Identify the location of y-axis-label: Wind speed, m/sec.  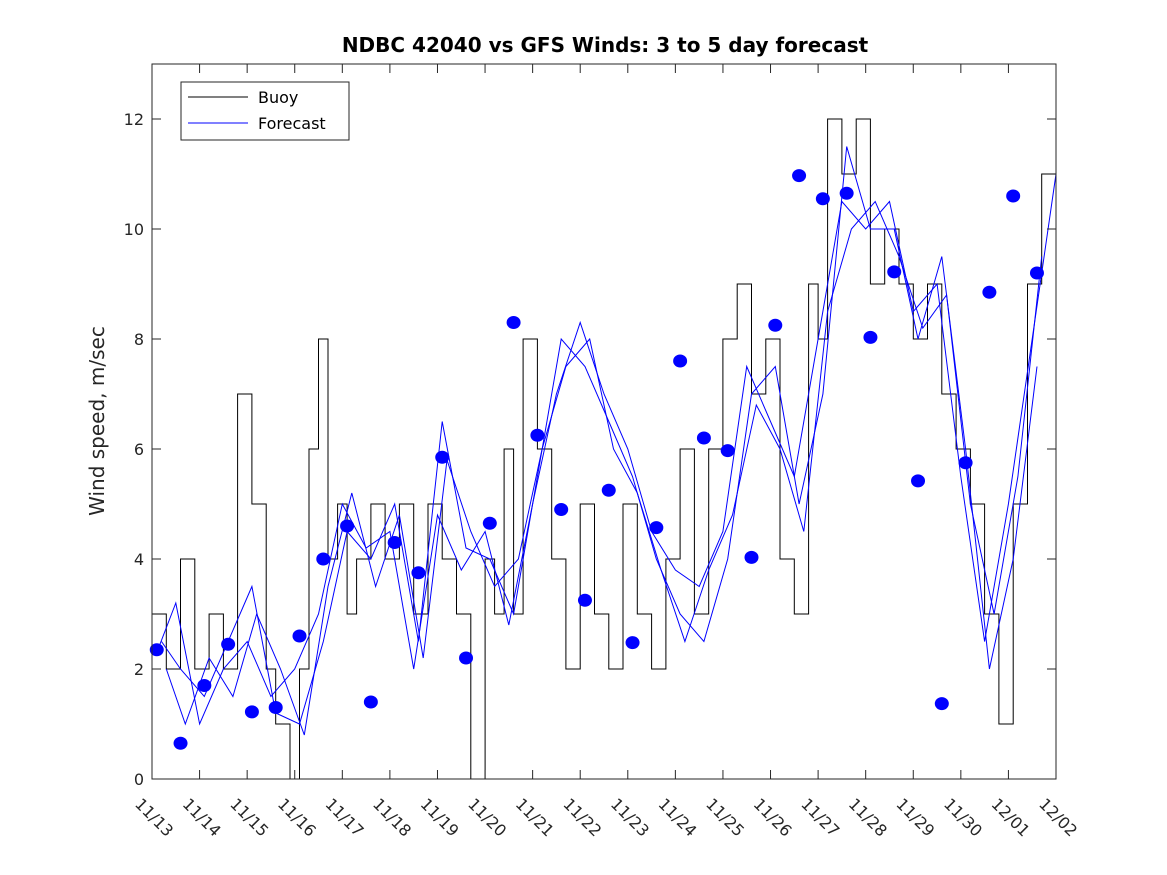
(97, 421).